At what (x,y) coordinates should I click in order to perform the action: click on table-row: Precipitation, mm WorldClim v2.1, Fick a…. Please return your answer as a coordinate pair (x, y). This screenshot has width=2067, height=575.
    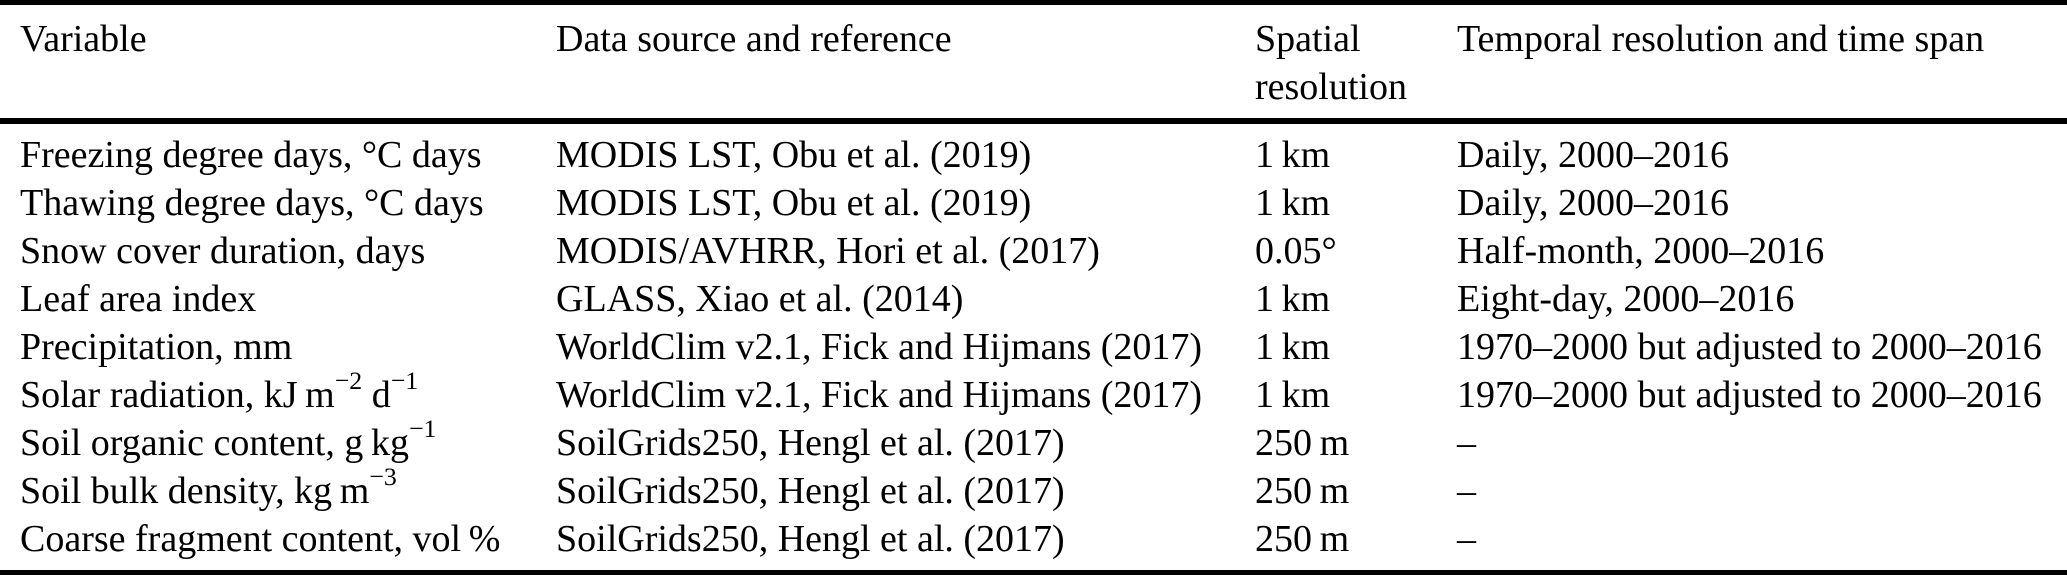
    Looking at the image, I should click on (1033, 347).